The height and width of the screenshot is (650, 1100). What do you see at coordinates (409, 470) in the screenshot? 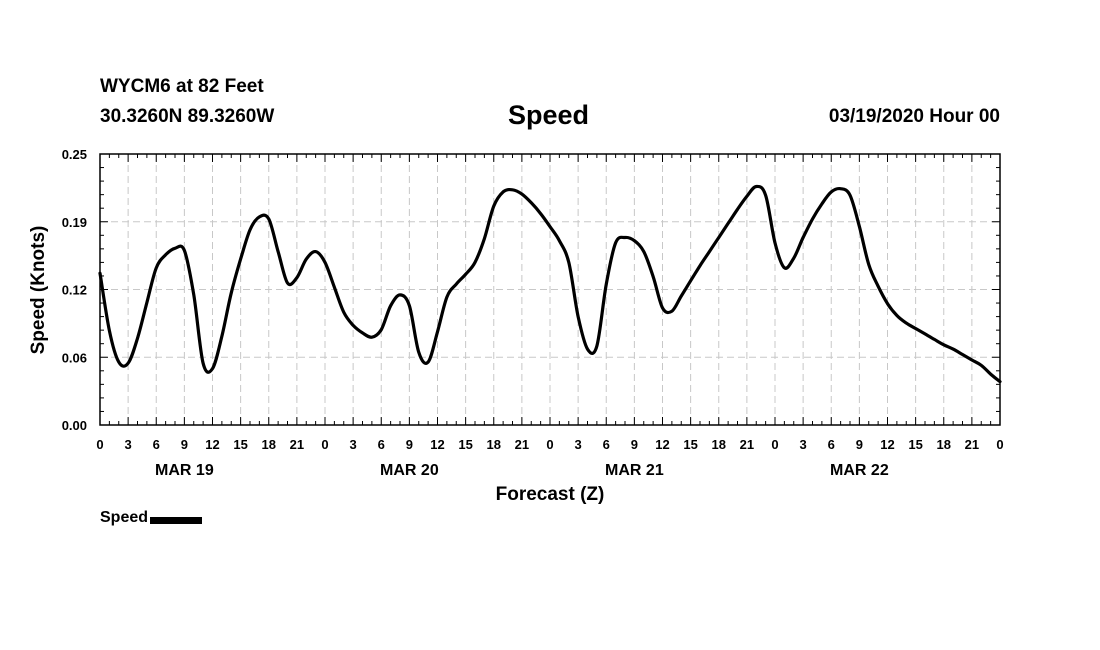
I see `date-label: MAR 20` at bounding box center [409, 470].